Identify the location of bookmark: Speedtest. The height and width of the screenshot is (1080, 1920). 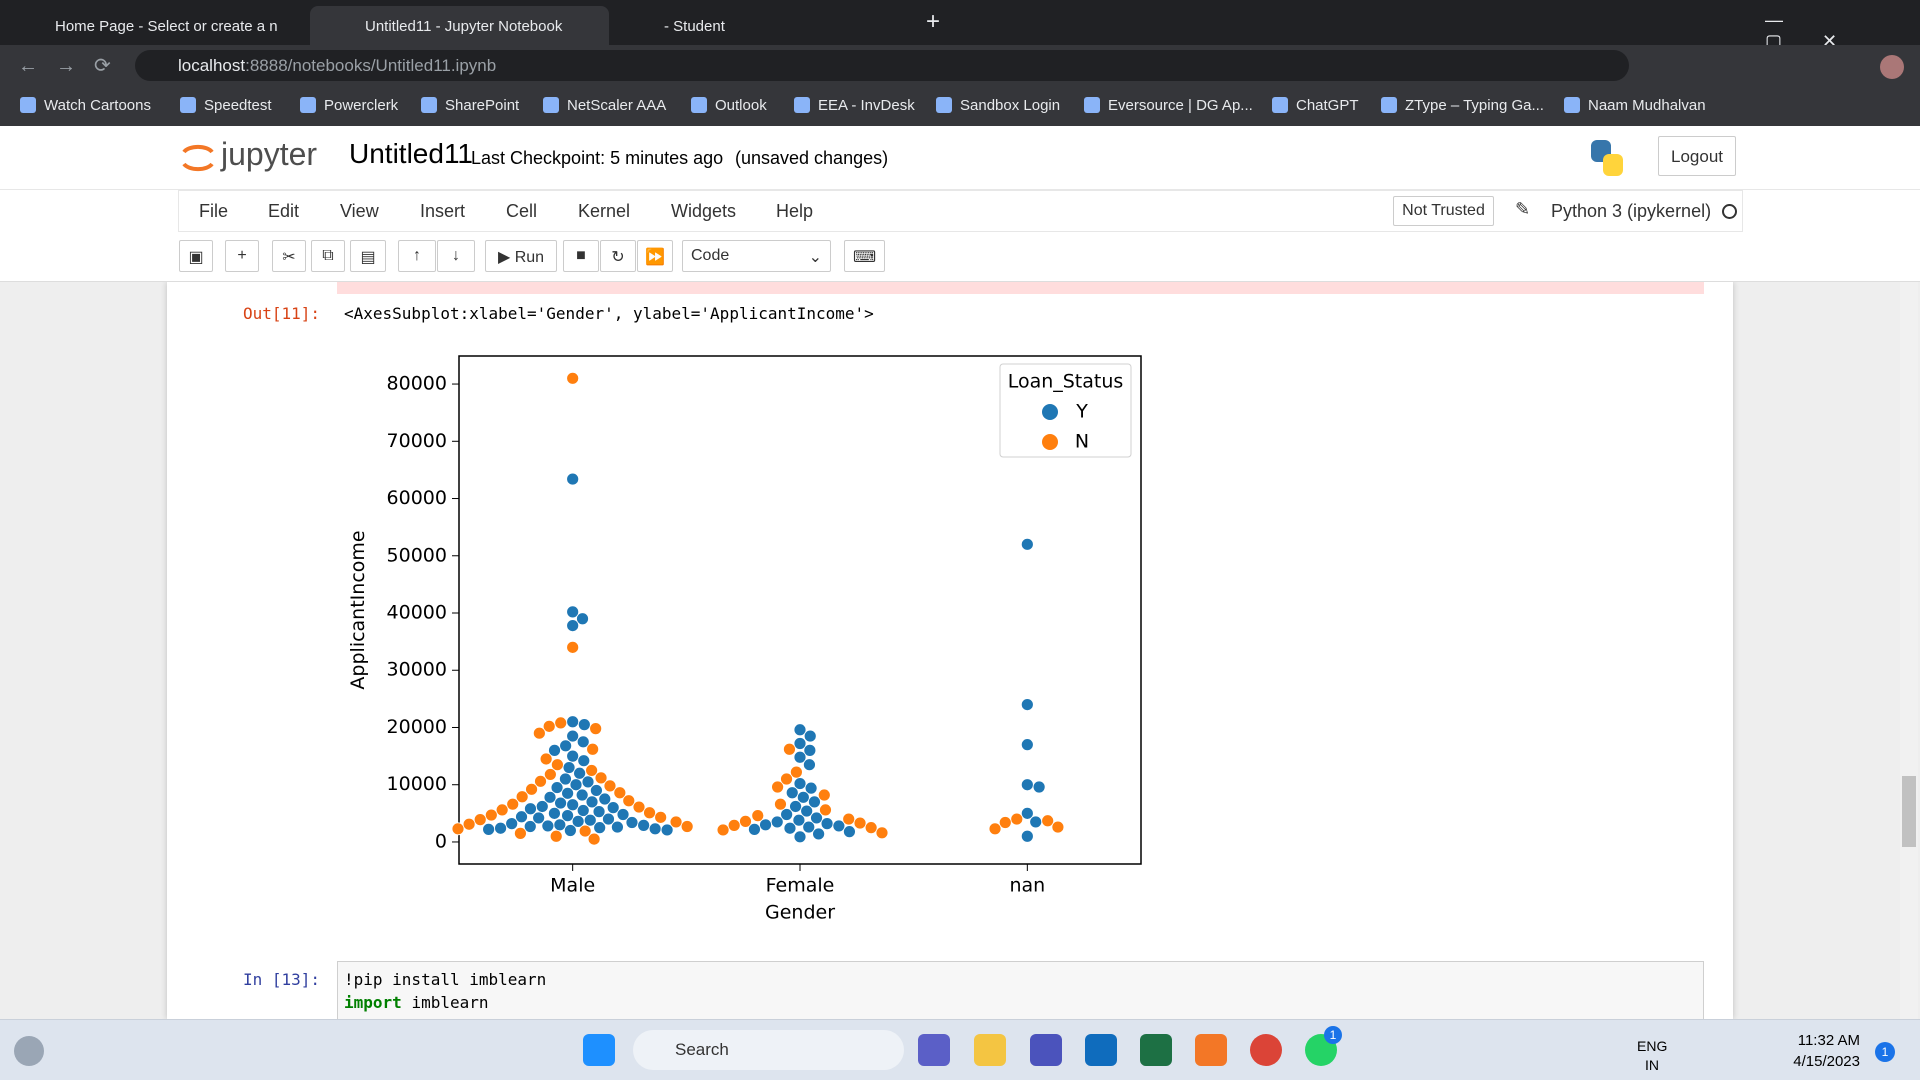
(226, 105).